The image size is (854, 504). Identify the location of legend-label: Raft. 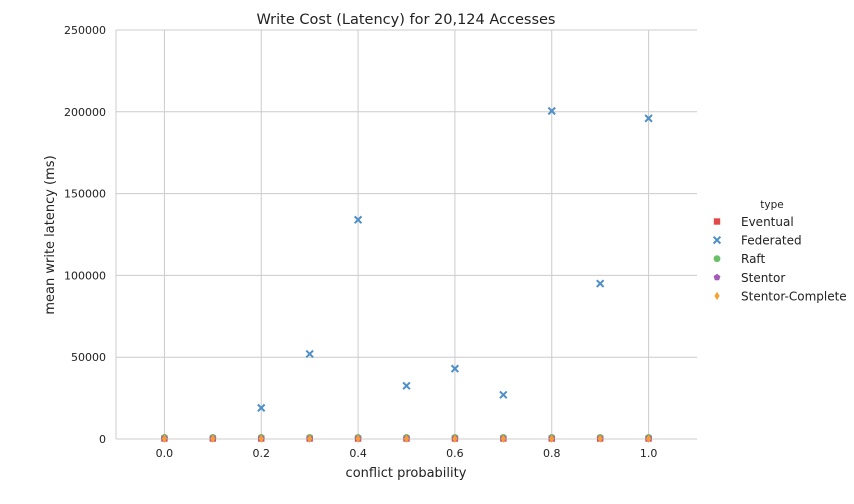
(753, 259).